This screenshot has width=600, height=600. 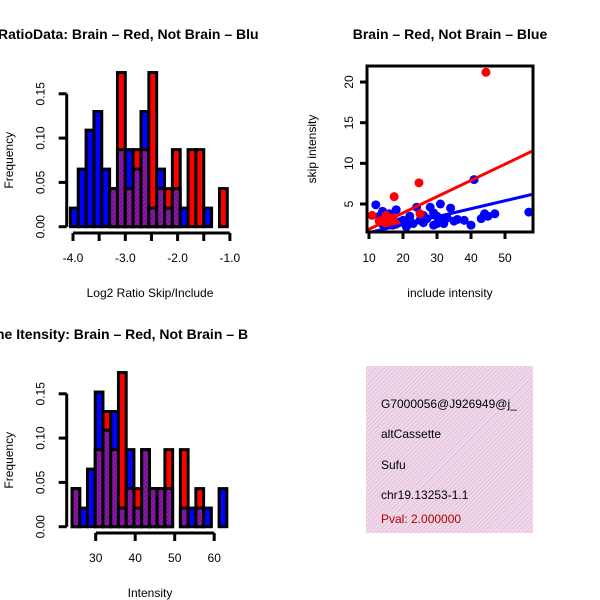 What do you see at coordinates (349, 82) in the screenshot?
I see `y-tick-label: 20` at bounding box center [349, 82].